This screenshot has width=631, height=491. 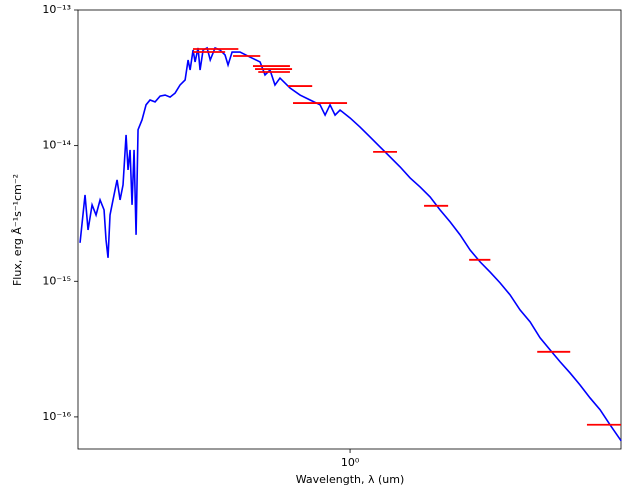 I want to click on x-tick-label: 10⁰, so click(x=350, y=462).